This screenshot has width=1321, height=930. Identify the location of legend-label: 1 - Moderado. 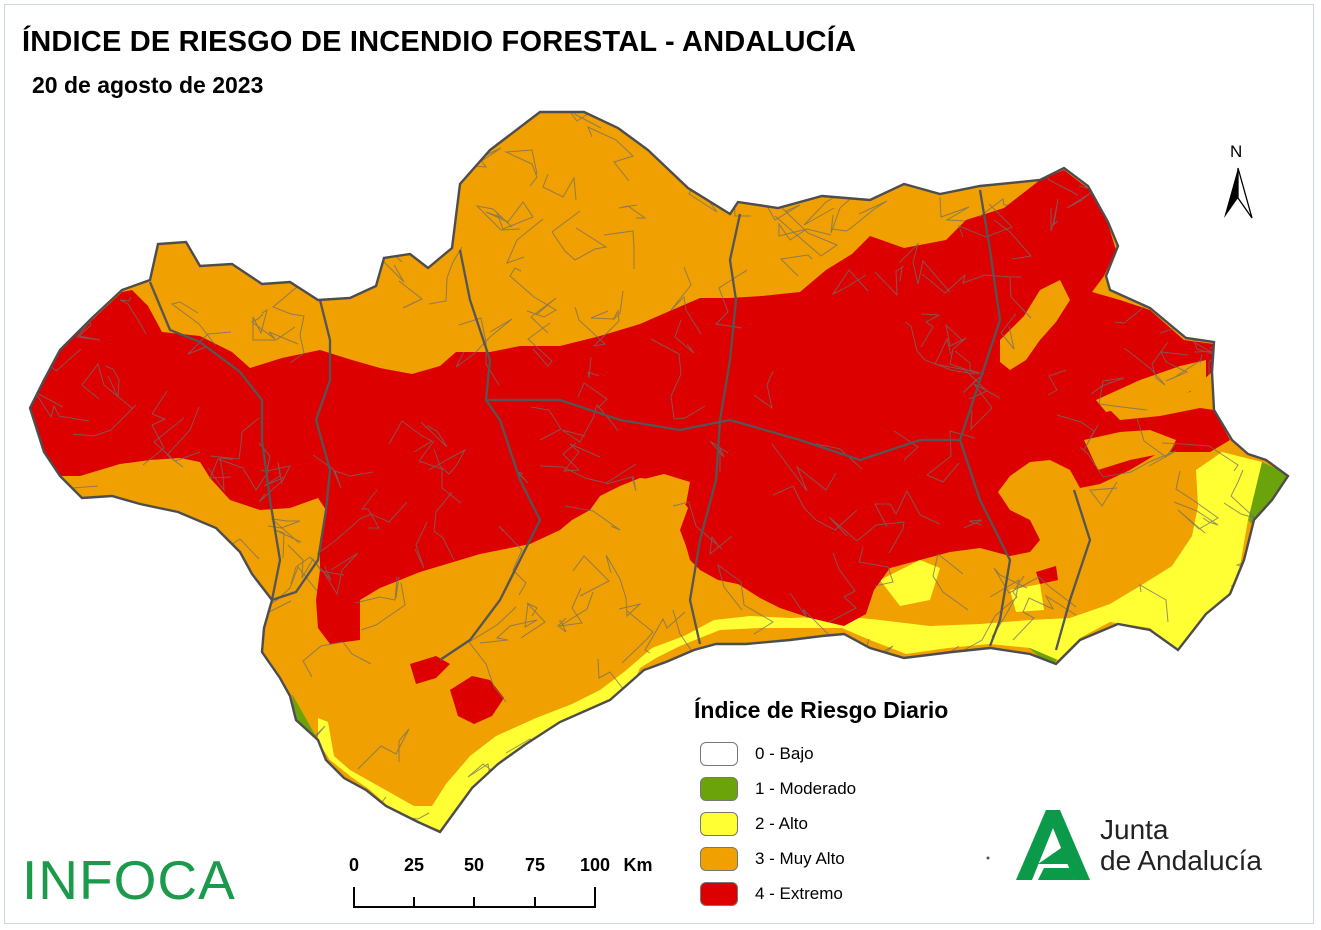
(806, 788).